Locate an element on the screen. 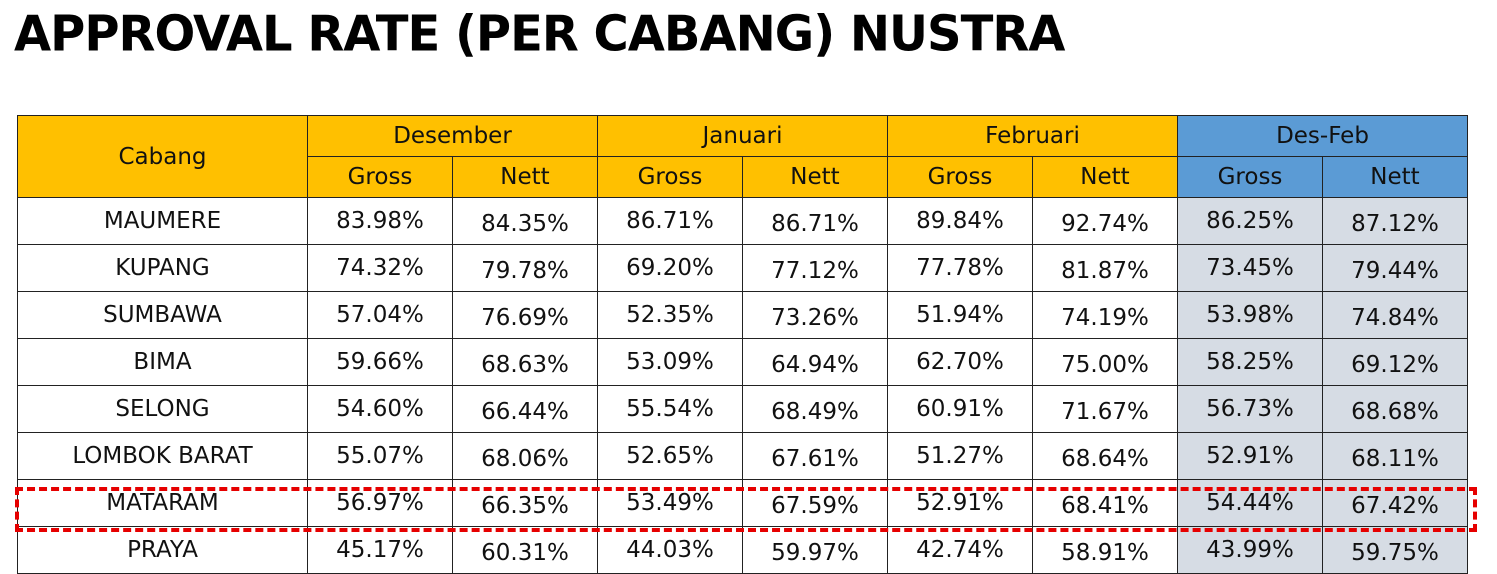  gross-value-cell: 54.44% is located at coordinates (1250, 503).